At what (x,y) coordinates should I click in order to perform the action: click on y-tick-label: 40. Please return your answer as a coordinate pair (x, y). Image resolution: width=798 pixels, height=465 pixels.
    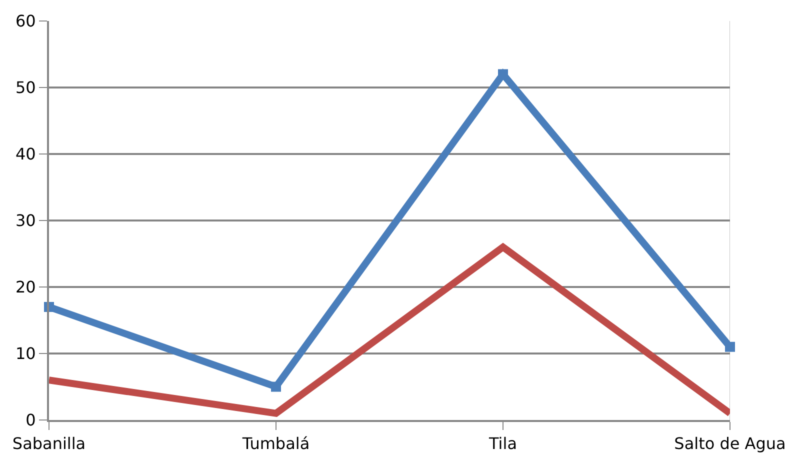
    Looking at the image, I should click on (25, 154).